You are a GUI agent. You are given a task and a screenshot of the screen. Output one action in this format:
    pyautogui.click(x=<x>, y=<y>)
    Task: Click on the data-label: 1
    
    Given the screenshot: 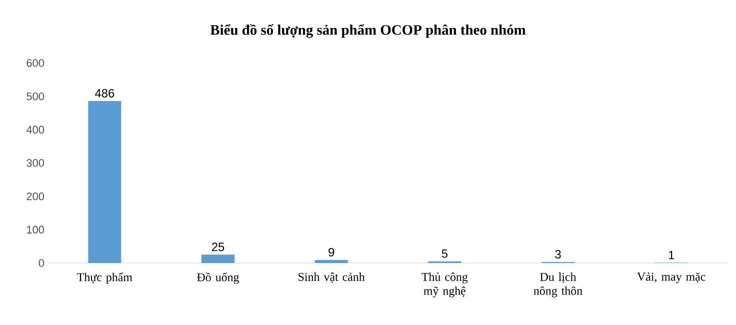 What is the action you would take?
    pyautogui.click(x=671, y=255)
    